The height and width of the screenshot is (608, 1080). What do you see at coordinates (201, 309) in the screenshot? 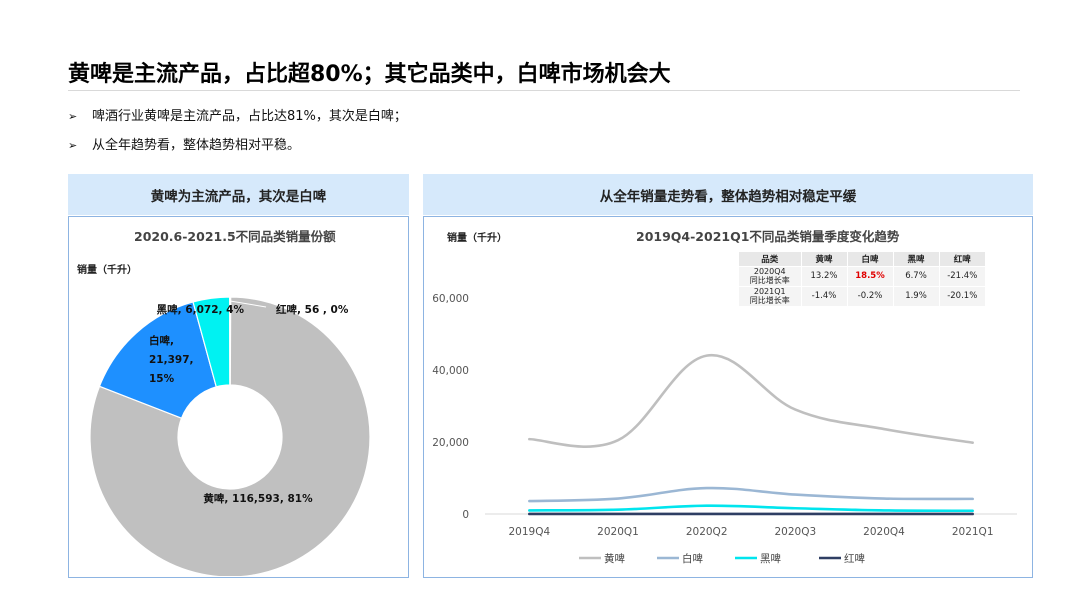
I see `donut-label-black: 黑啤, 6,072, 4%` at bounding box center [201, 309].